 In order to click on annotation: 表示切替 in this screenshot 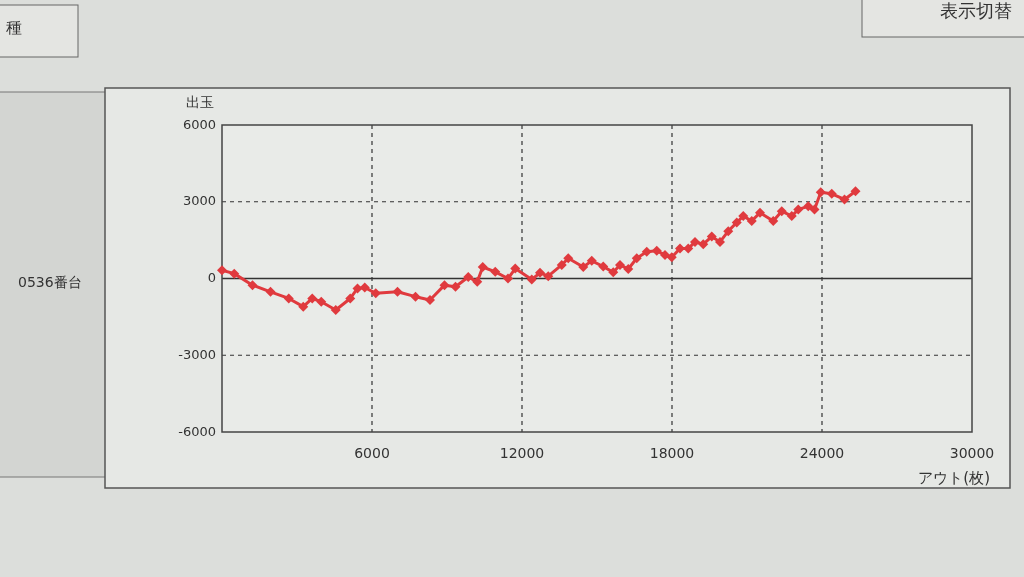, I will do `click(976, 10)`.